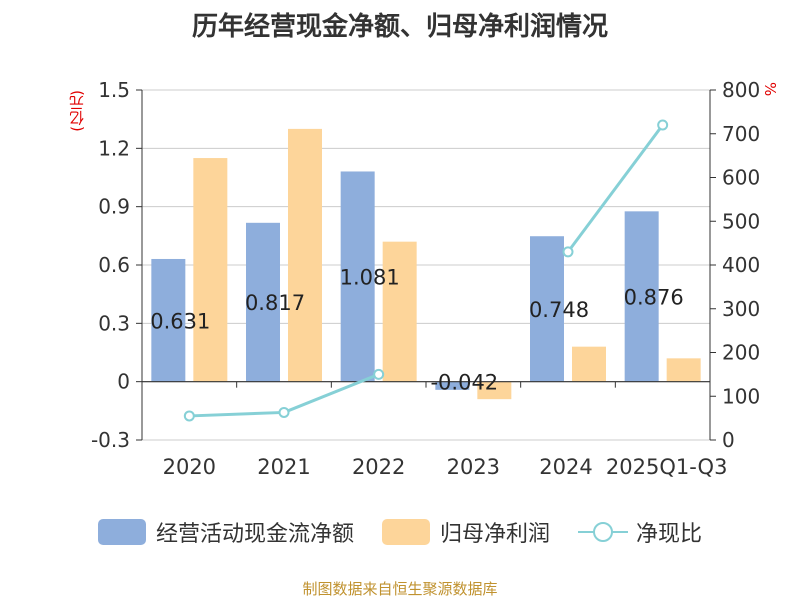 The height and width of the screenshot is (600, 800). Describe the element at coordinates (370, 278) in the screenshot. I see `bar-data-label: 1.081` at that location.